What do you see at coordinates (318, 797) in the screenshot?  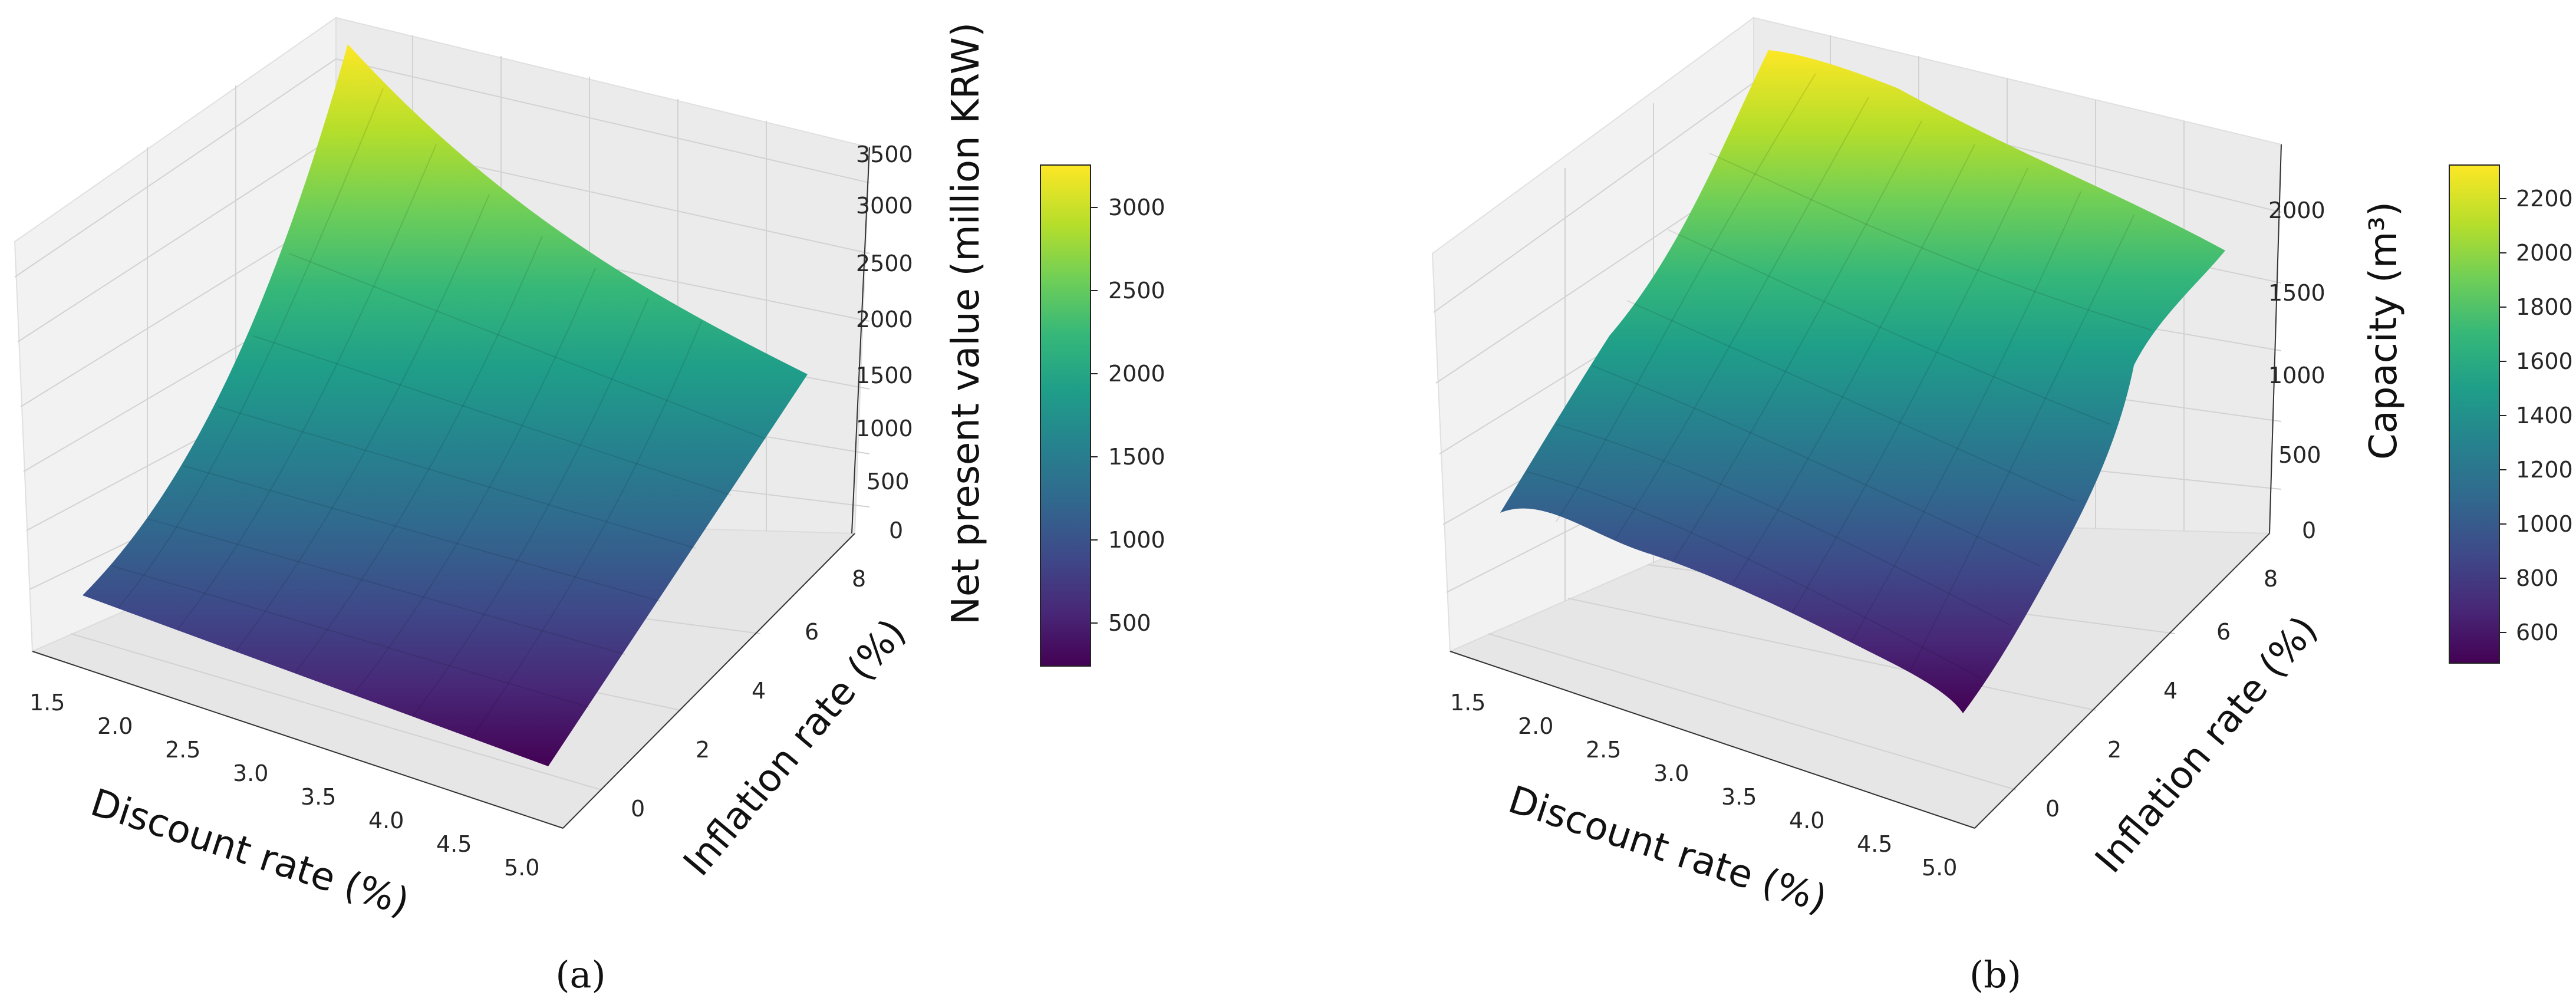 I see `panel-a-x-tick: 3.5` at bounding box center [318, 797].